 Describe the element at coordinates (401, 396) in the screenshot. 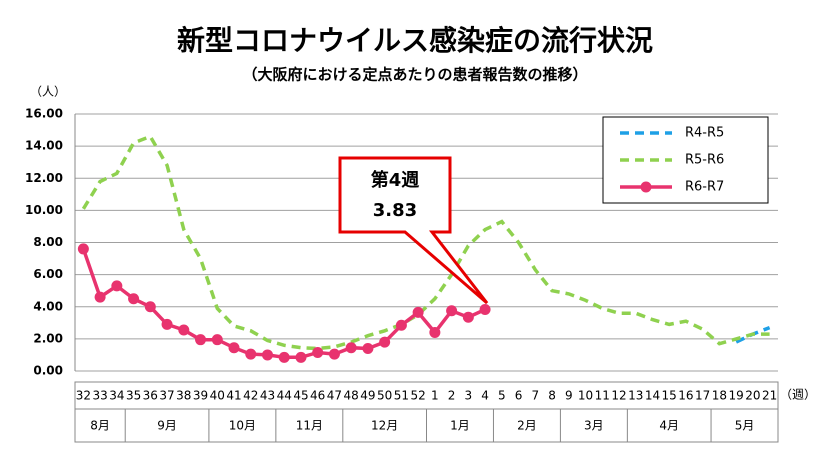

I see `x-tick-label: 51` at that location.